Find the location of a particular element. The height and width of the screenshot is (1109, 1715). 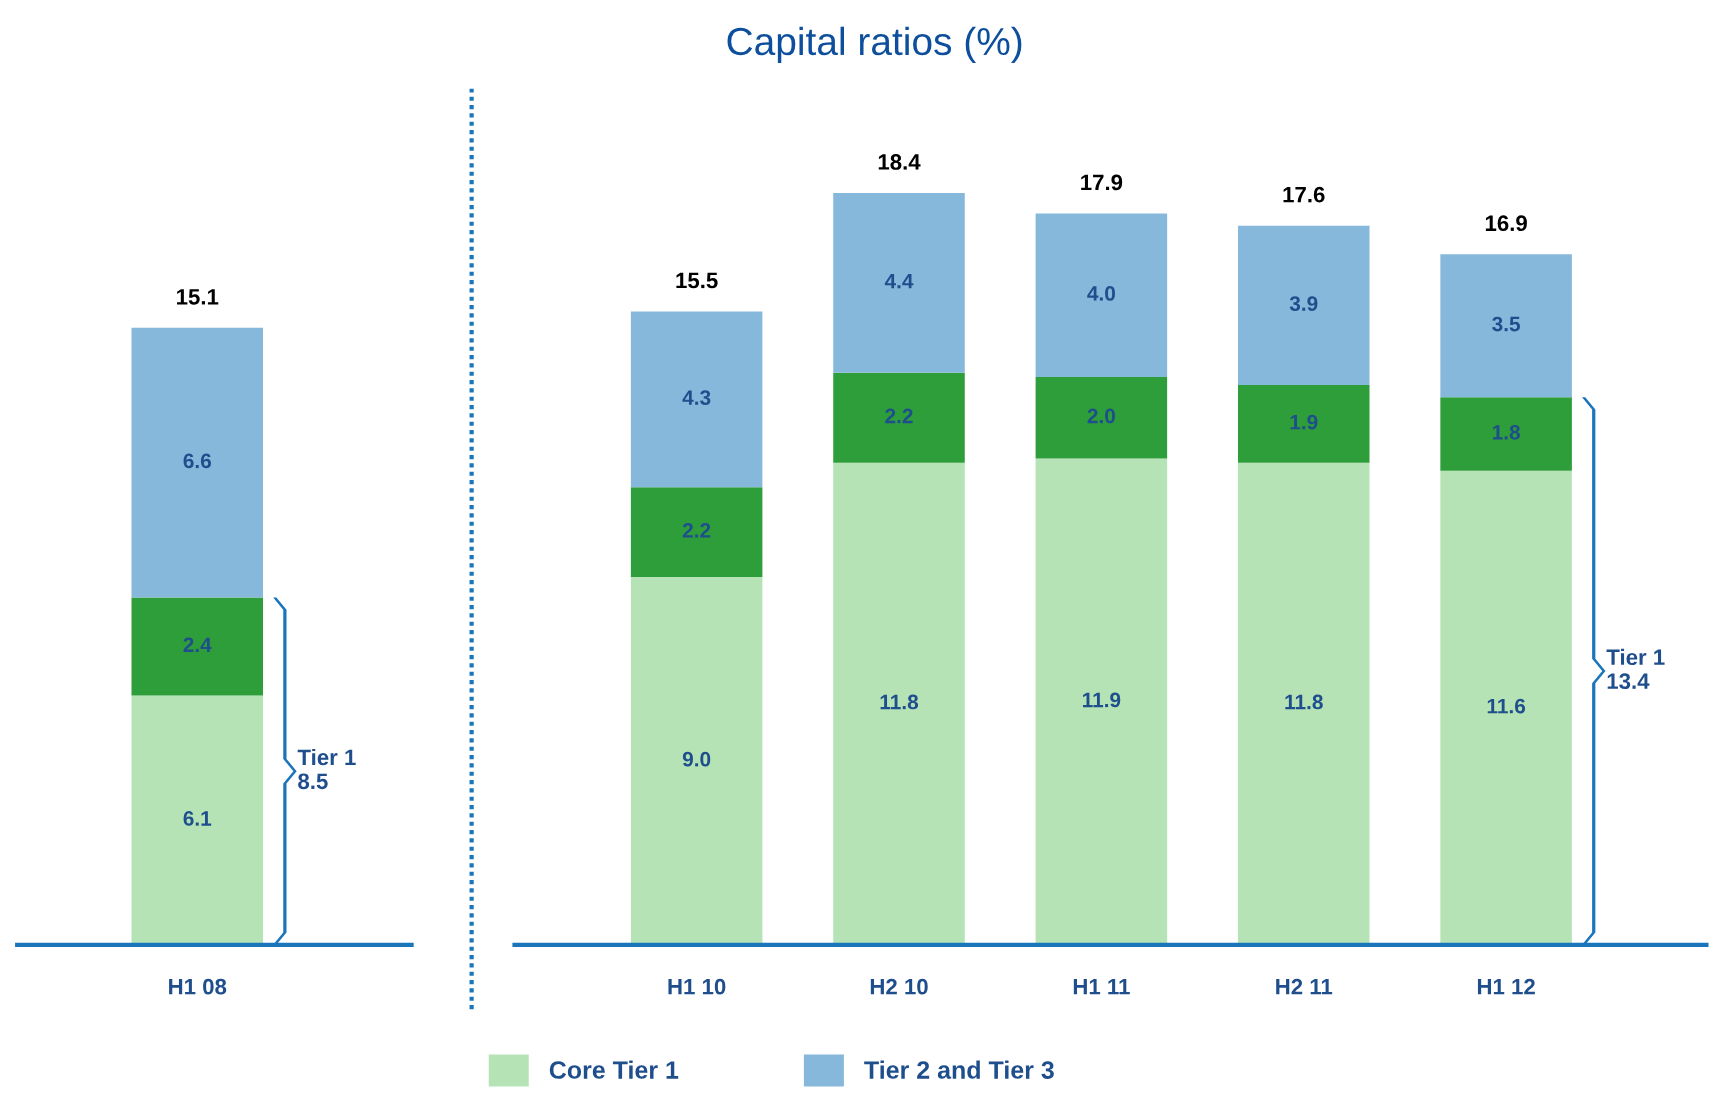

total-label: 15.1 is located at coordinates (198, 297).